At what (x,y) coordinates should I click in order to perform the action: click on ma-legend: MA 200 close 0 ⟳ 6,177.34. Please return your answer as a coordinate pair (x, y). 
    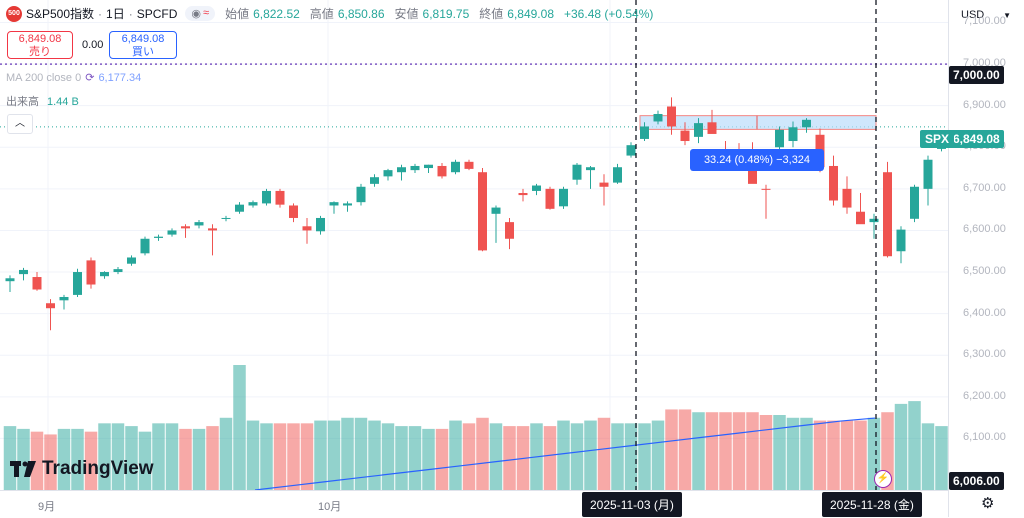
    Looking at the image, I should click on (73, 78).